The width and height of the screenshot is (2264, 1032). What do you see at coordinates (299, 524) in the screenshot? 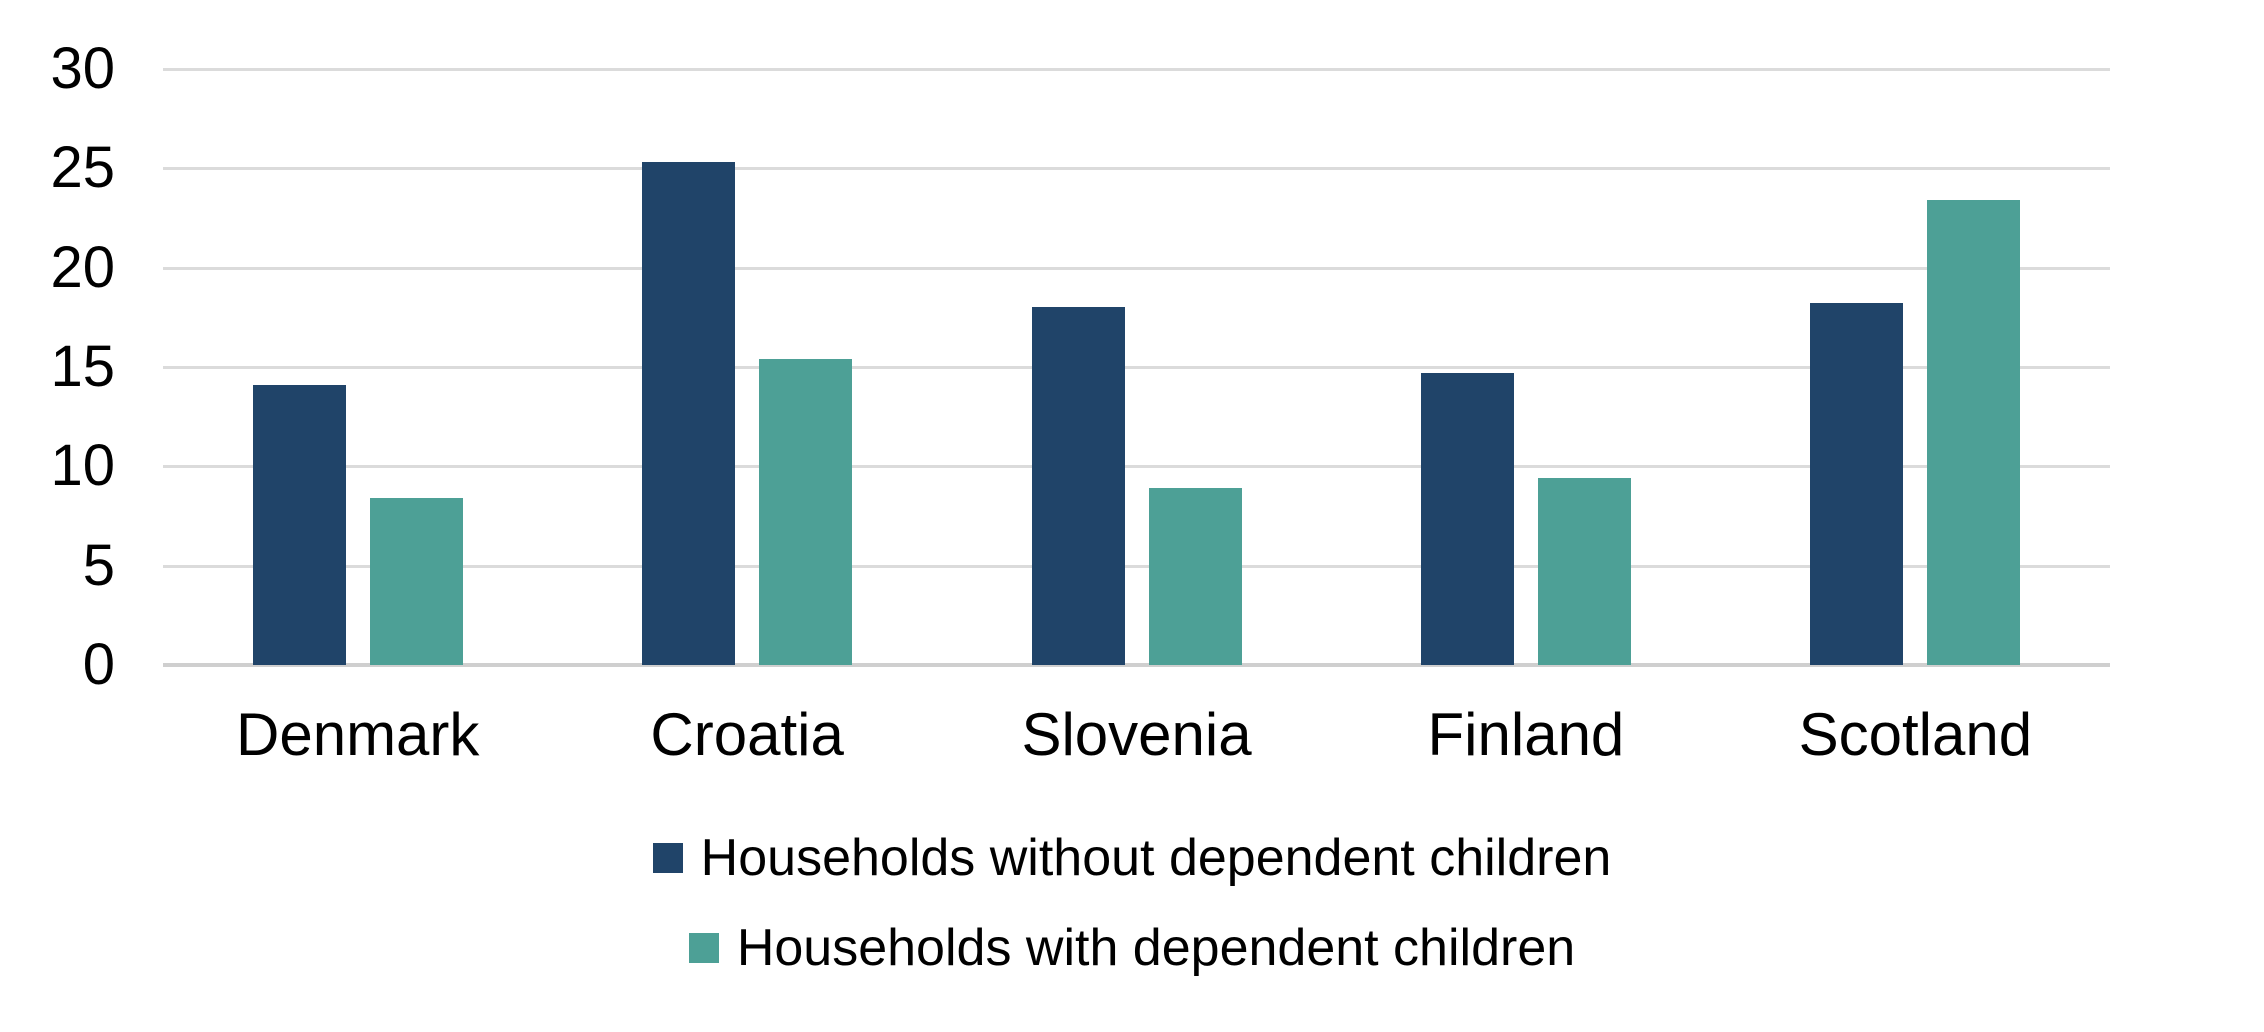
I see `bar-denmark-without-children` at bounding box center [299, 524].